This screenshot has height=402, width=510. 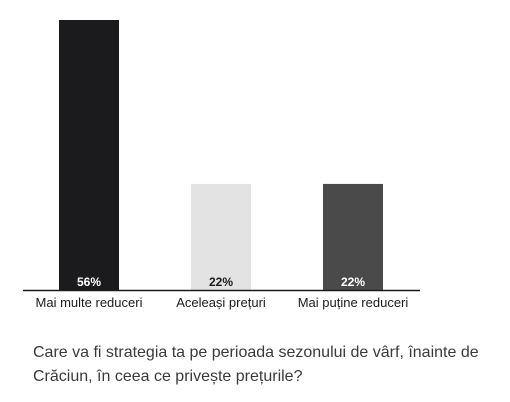 I want to click on category-label-2: Aceleași prețuri, so click(x=221, y=302).